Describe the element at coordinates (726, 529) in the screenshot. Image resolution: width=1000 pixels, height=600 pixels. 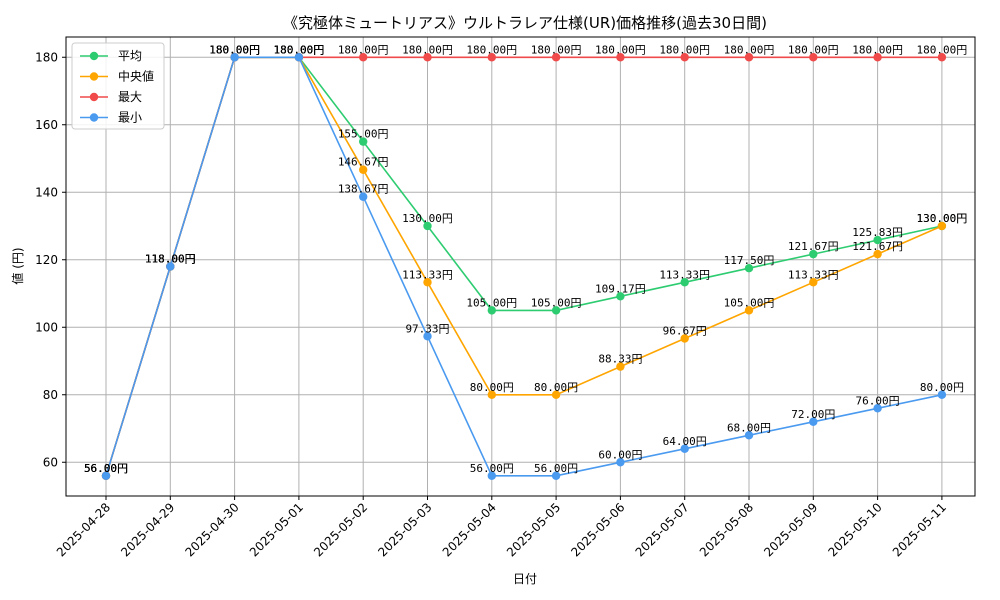
I see `x-tick-label: 2025-05-08` at that location.